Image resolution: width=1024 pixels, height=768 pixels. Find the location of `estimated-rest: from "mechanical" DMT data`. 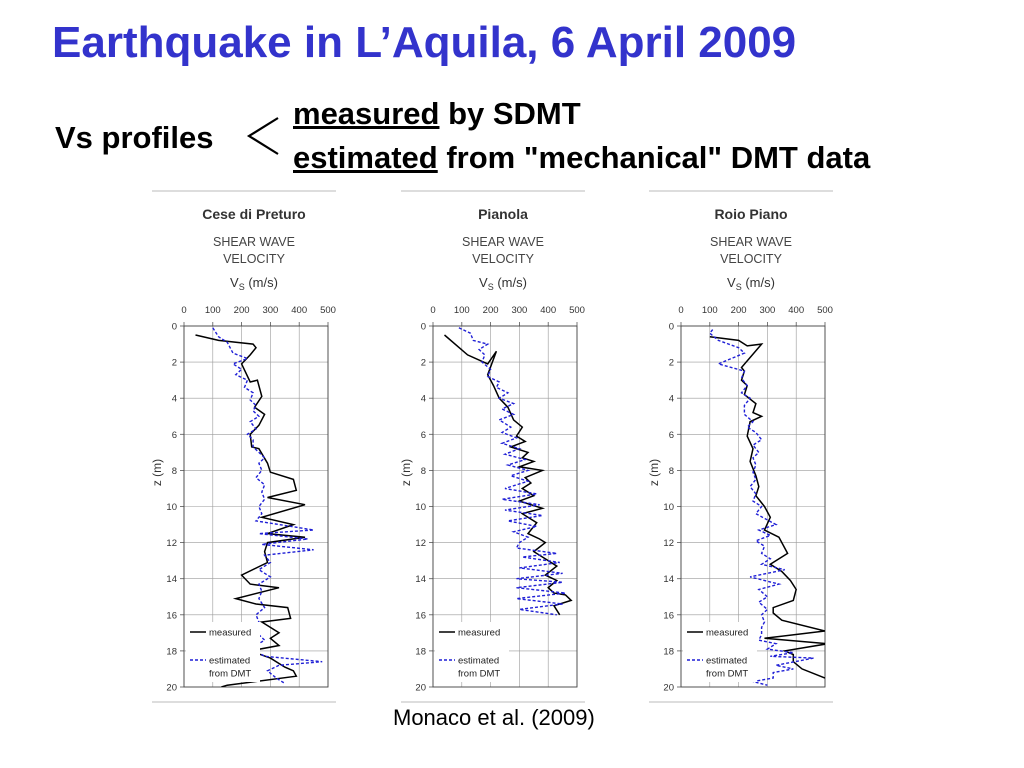

estimated-rest: from "mechanical" DMT data is located at coordinates (654, 157).